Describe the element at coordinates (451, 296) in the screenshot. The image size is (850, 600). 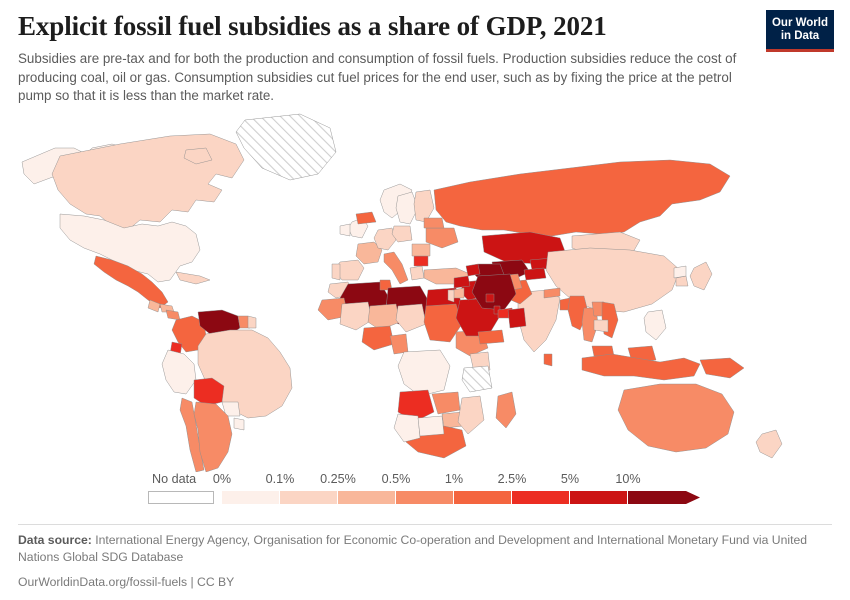
I see `country-israel` at that location.